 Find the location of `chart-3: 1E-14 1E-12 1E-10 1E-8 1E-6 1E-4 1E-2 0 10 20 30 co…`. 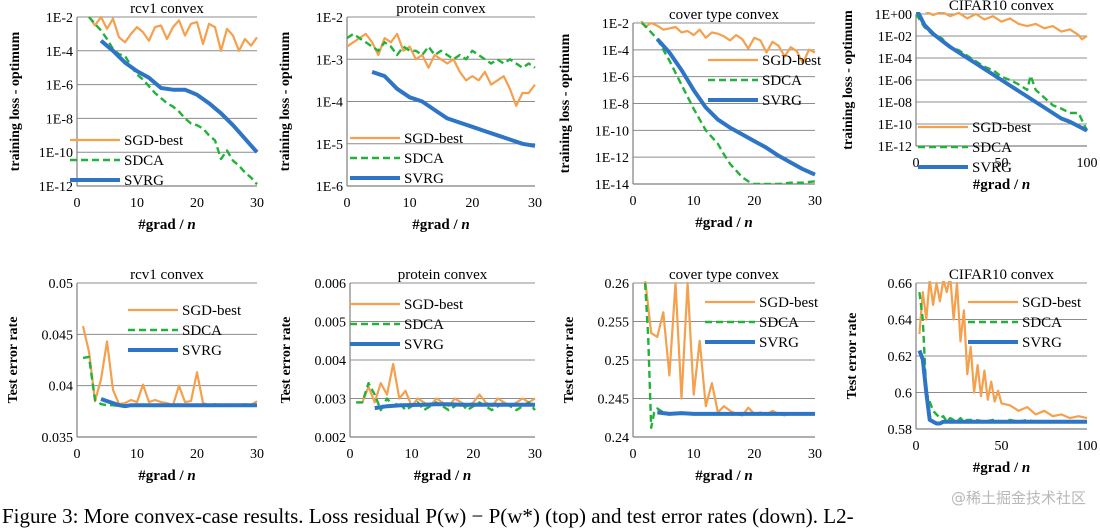

chart-3: 1E-14 1E-12 1E-10 1E-8 1E-6 1E-4 1E-2 0 10 20 30 co… is located at coordinates (690, 119).